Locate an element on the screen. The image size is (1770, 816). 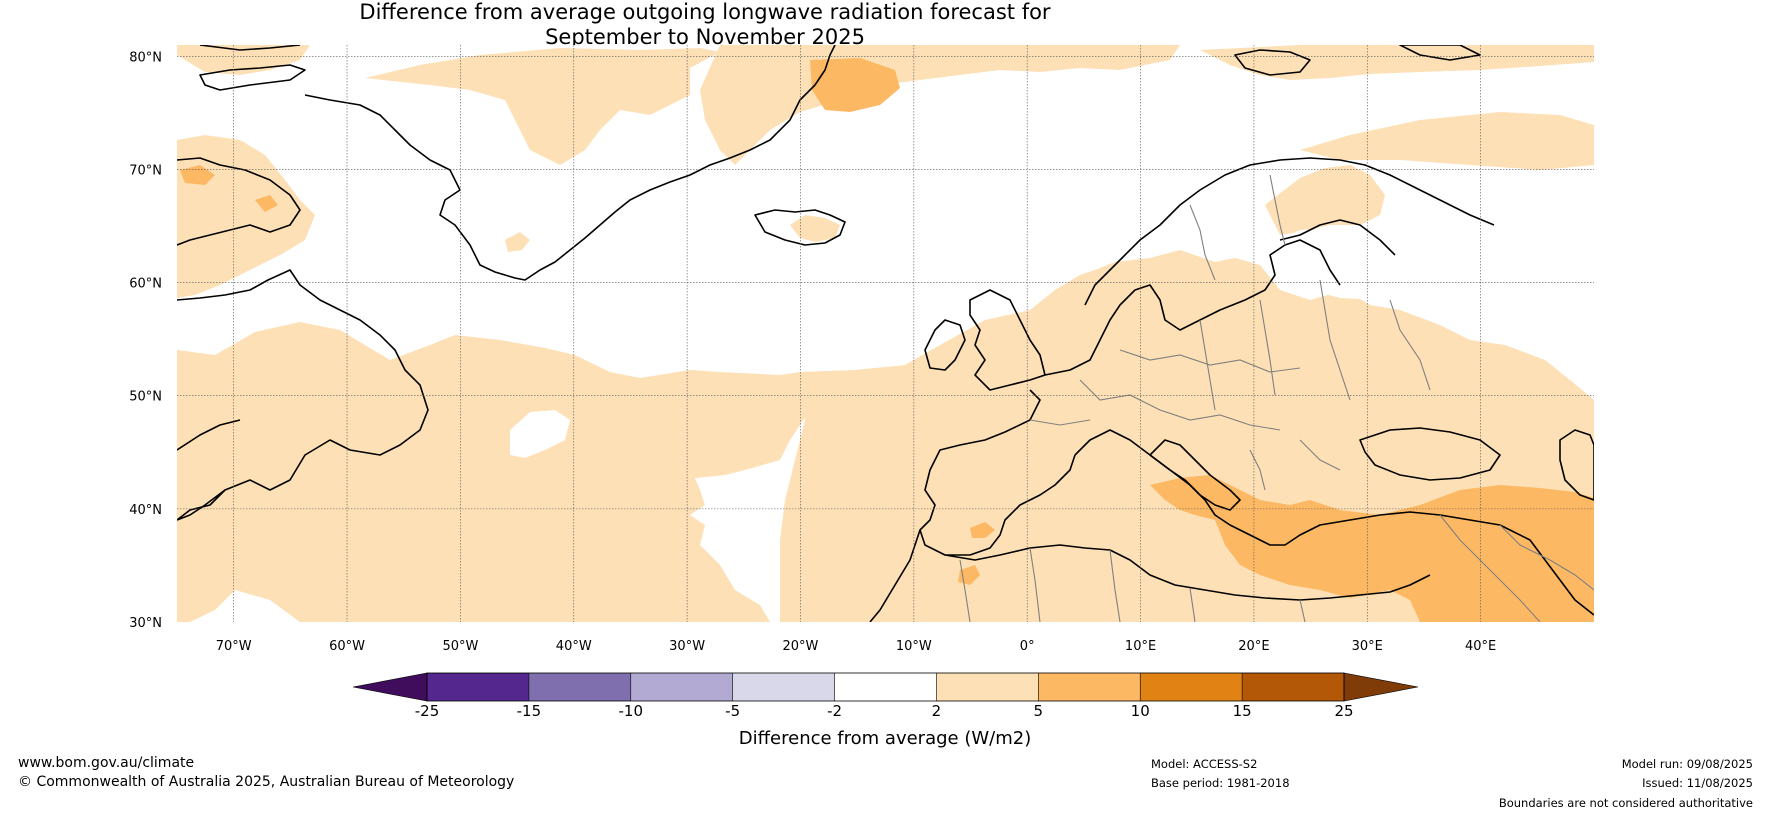
latitude-tick-label: 40°N is located at coordinates (145, 510).